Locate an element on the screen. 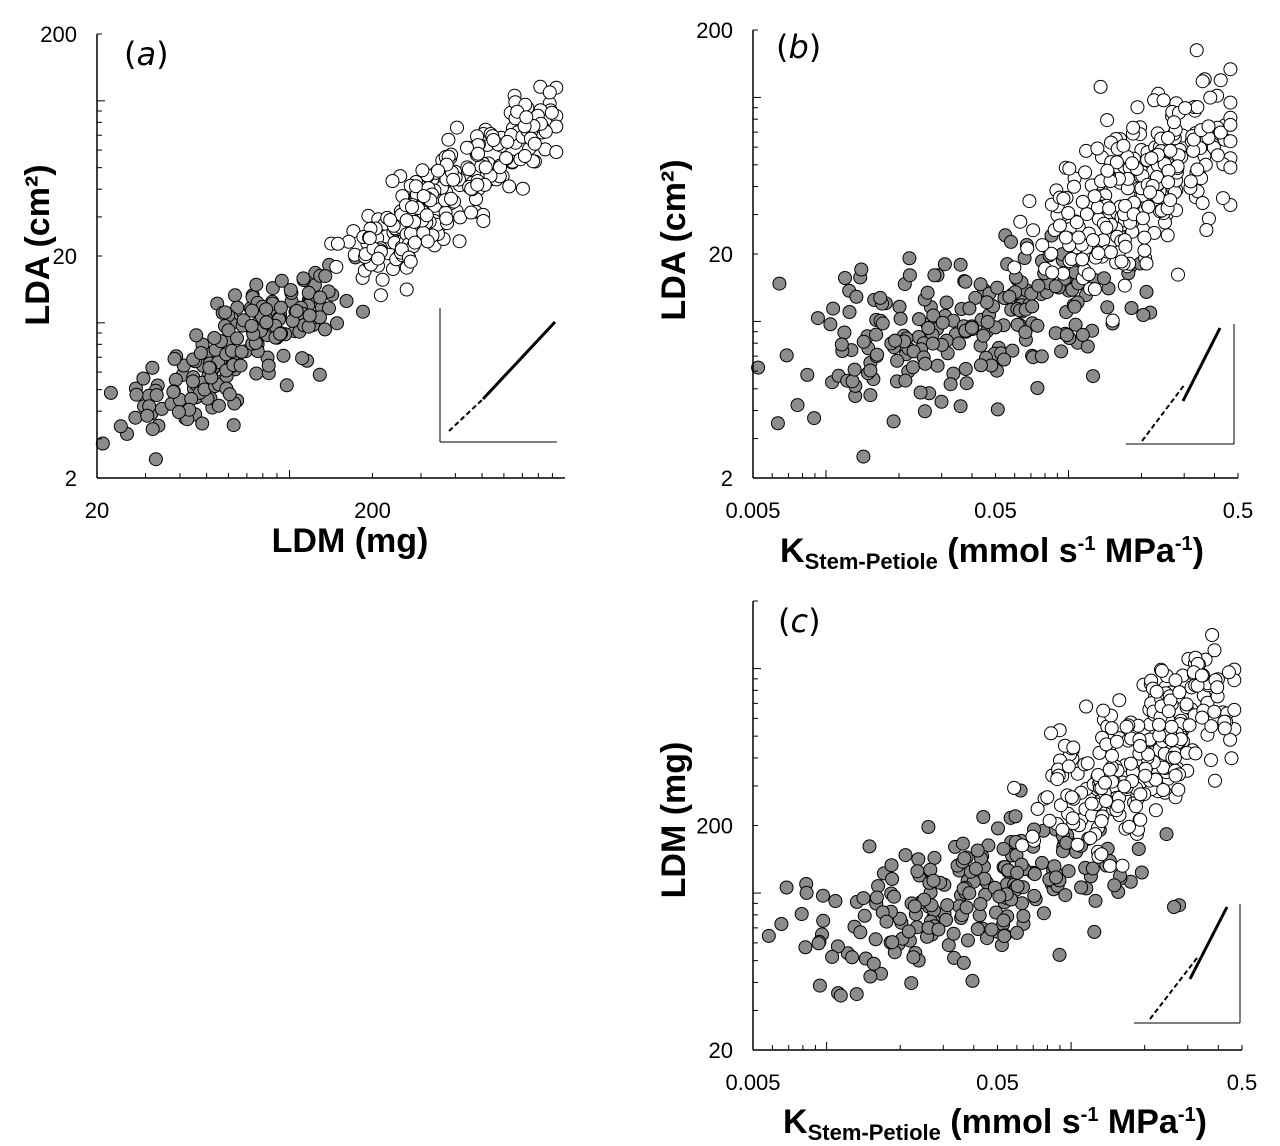 The width and height of the screenshot is (1280, 1146). points-c is located at coordinates (1001, 815).